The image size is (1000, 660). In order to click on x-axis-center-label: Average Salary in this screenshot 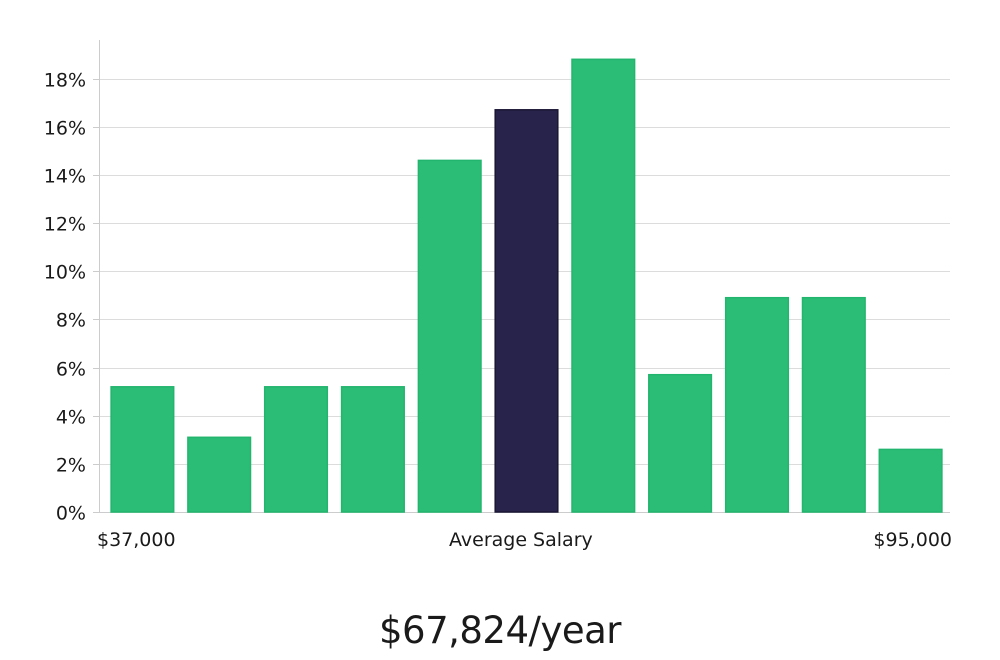, I will do `click(521, 540)`.